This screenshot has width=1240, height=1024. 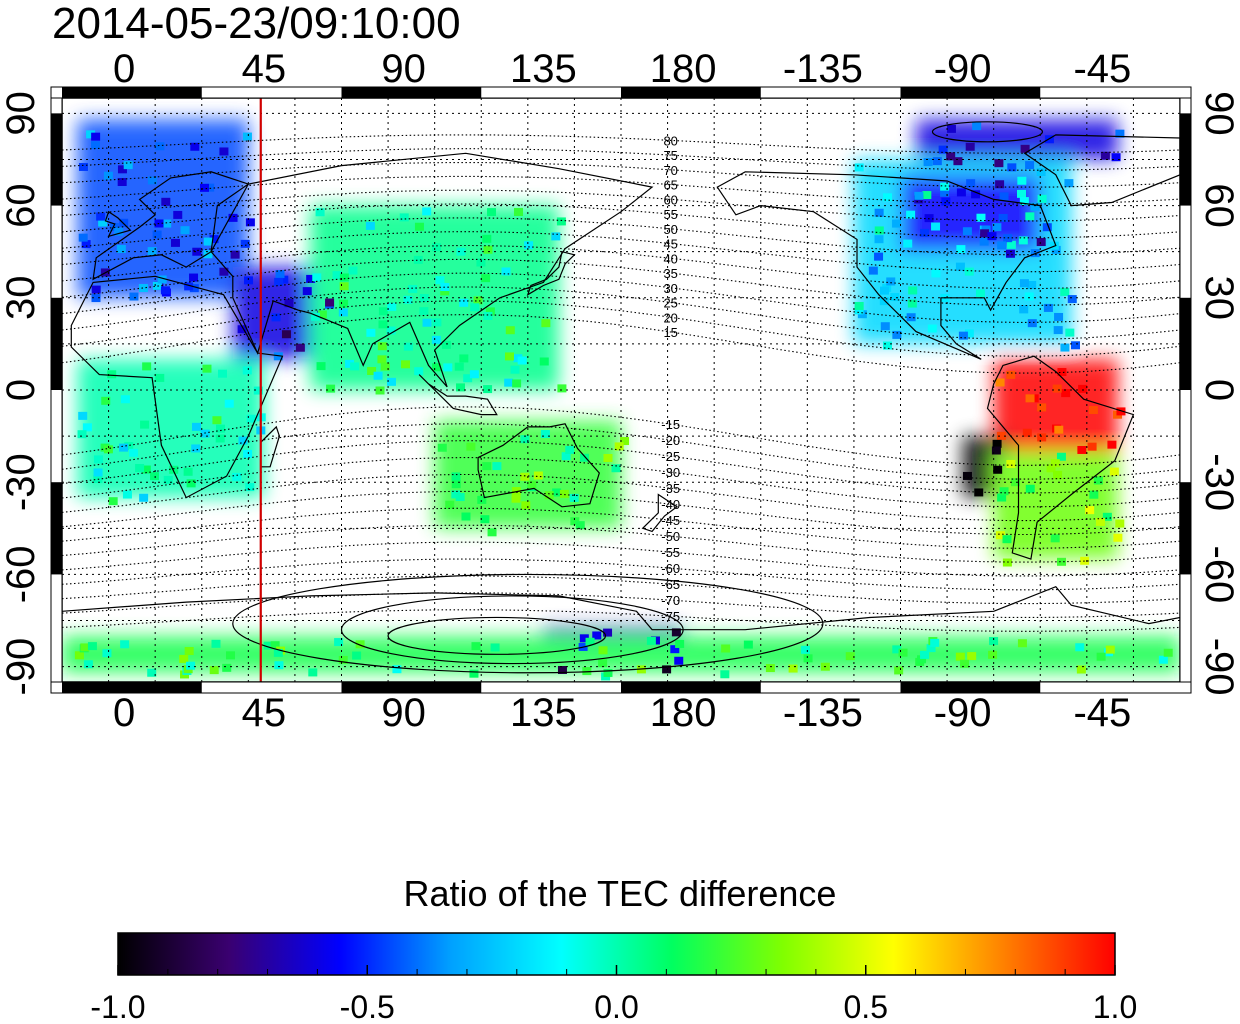 I want to click on x-tick-label-top: 90, so click(x=403, y=69).